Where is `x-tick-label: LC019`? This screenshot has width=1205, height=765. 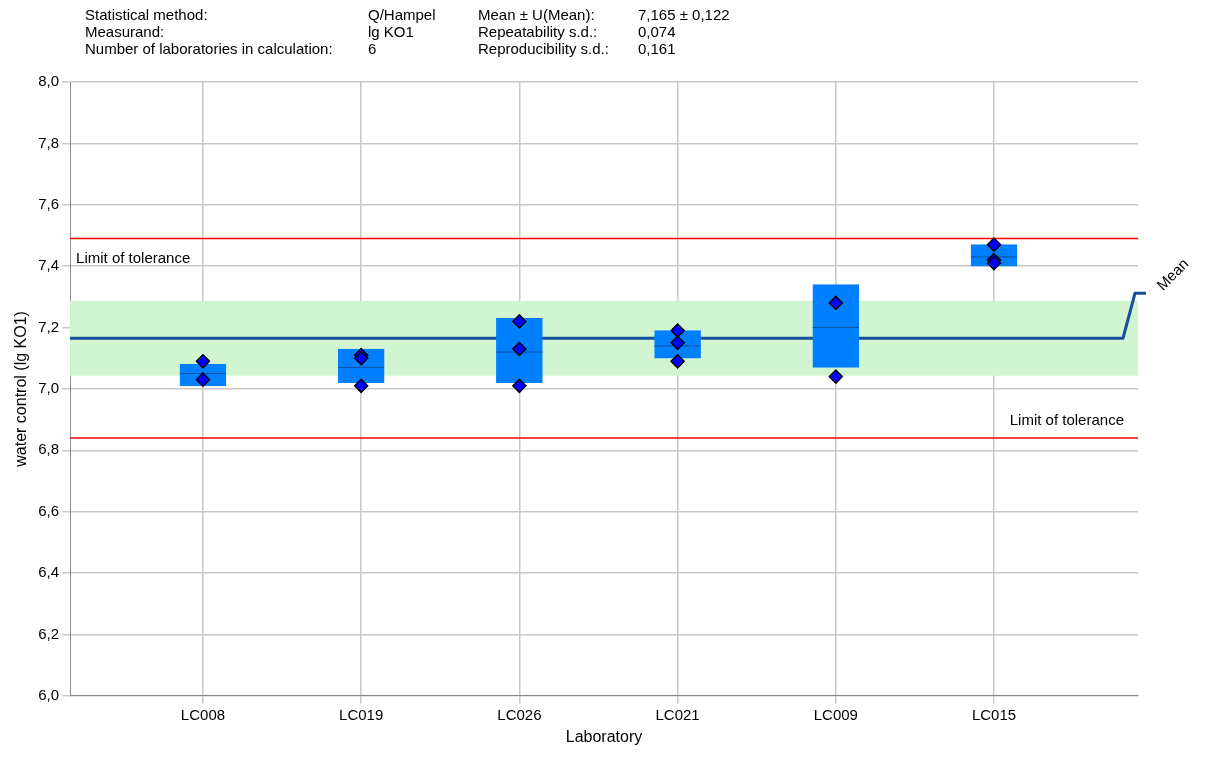
x-tick-label: LC019 is located at coordinates (361, 714).